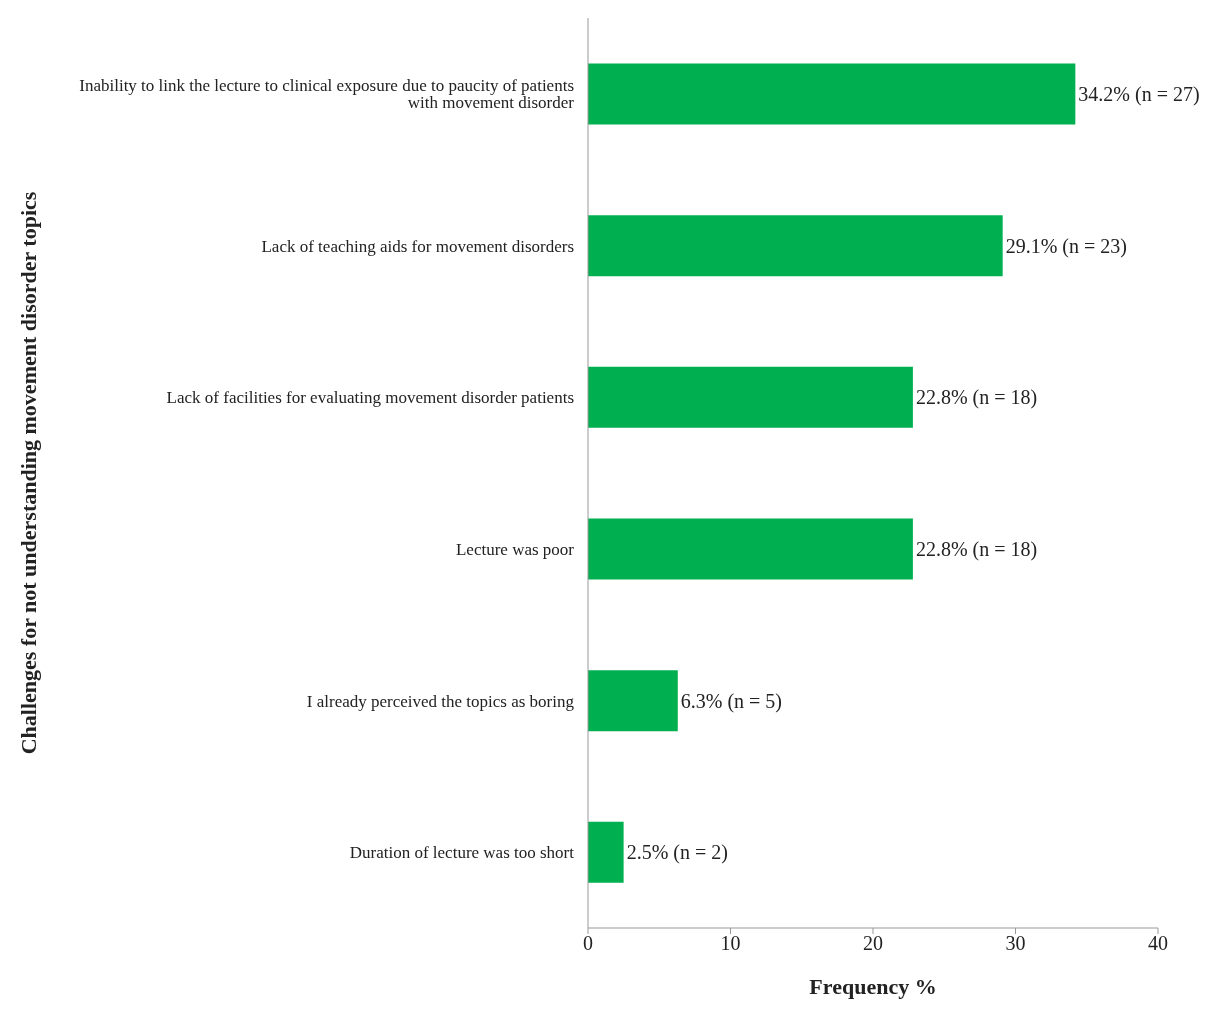 The image size is (1213, 1014). I want to click on y-tick-label: Lack of teaching aids for movement disorders, so click(417, 246).